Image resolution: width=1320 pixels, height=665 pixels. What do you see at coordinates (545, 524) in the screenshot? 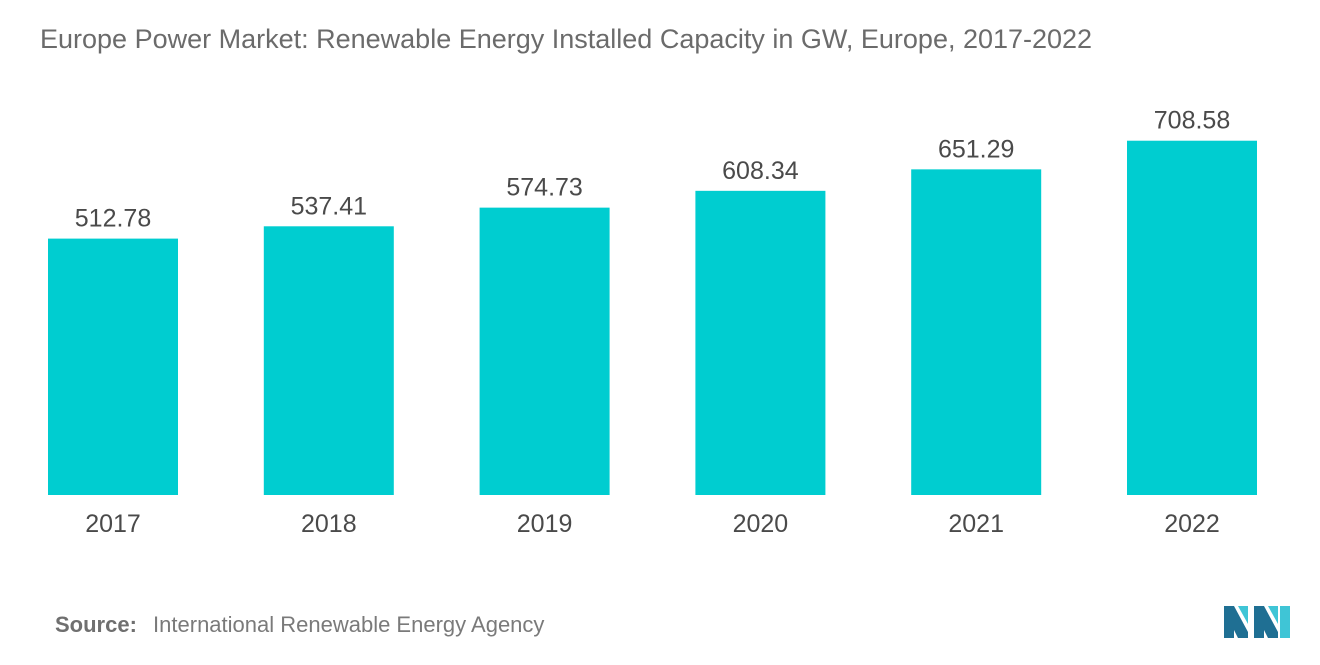
I see `x-tick-label-2019: 2019` at bounding box center [545, 524].